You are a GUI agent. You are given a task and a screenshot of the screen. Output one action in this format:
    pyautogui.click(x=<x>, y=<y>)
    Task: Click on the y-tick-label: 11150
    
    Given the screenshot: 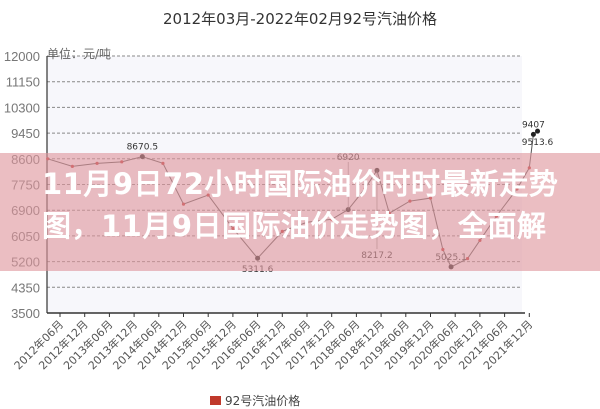 What is the action you would take?
    pyautogui.click(x=23, y=82)
    